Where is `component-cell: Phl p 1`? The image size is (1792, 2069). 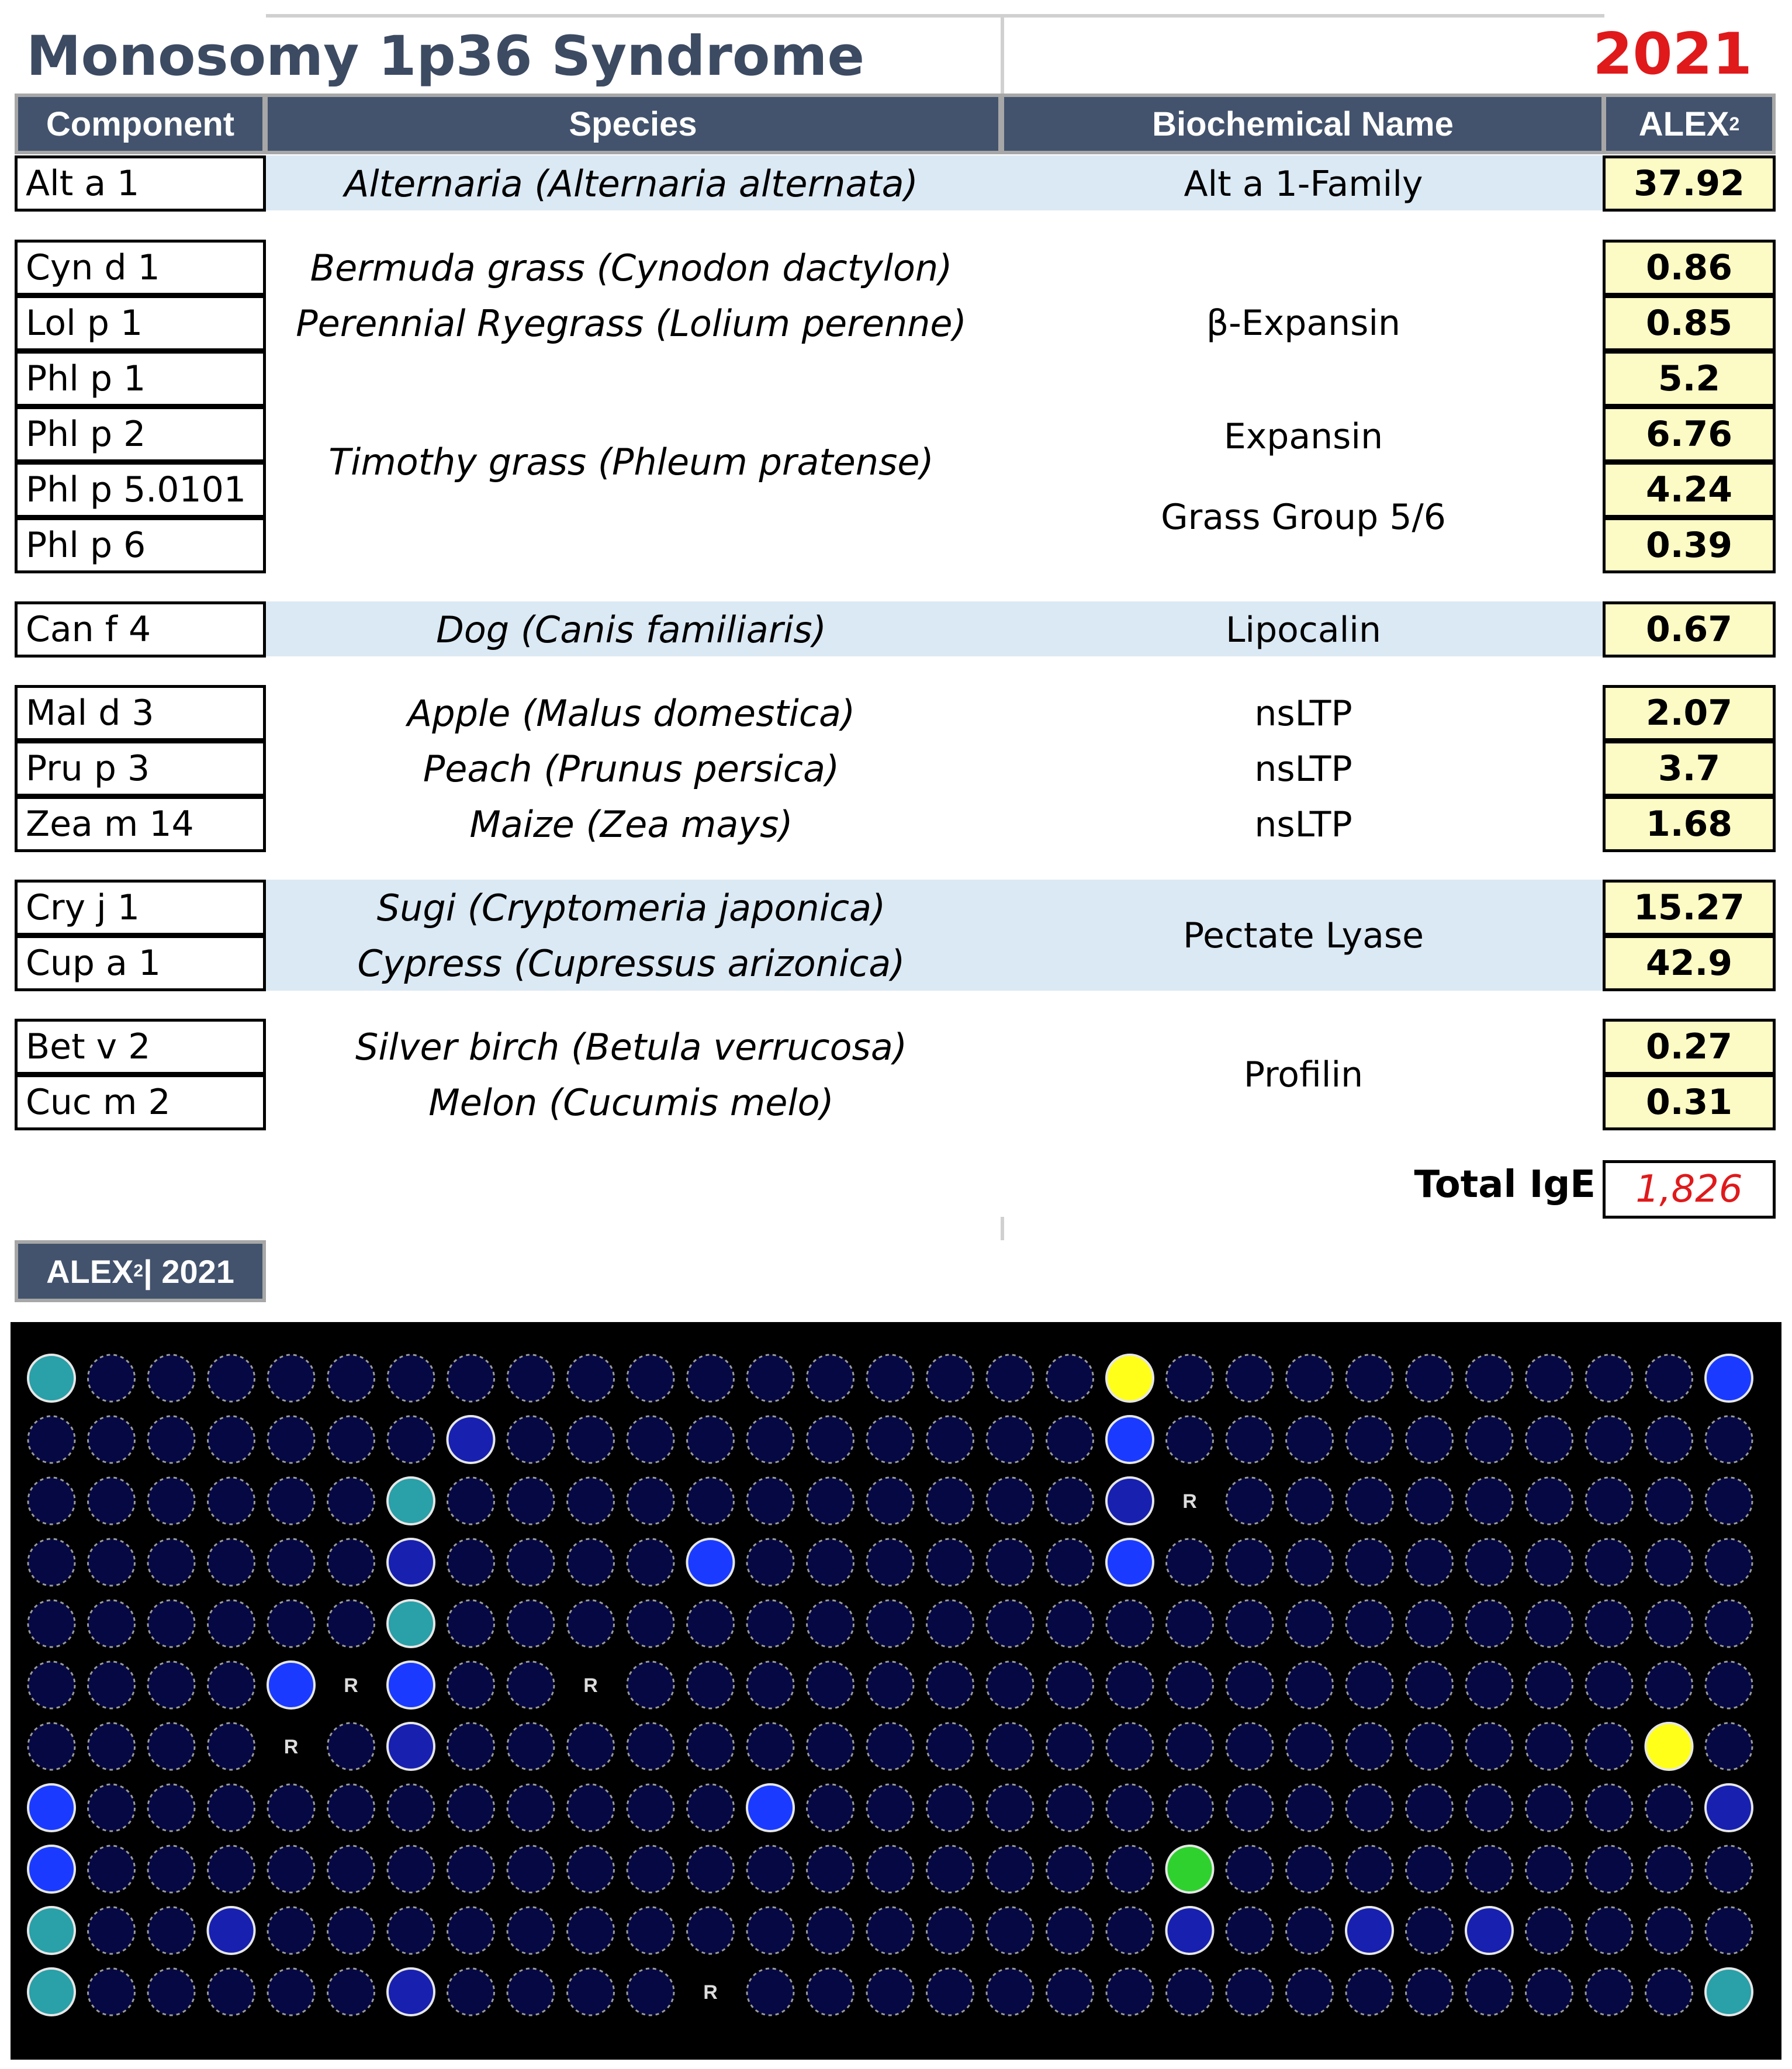
component-cell: Phl p 1 is located at coordinates (140, 379).